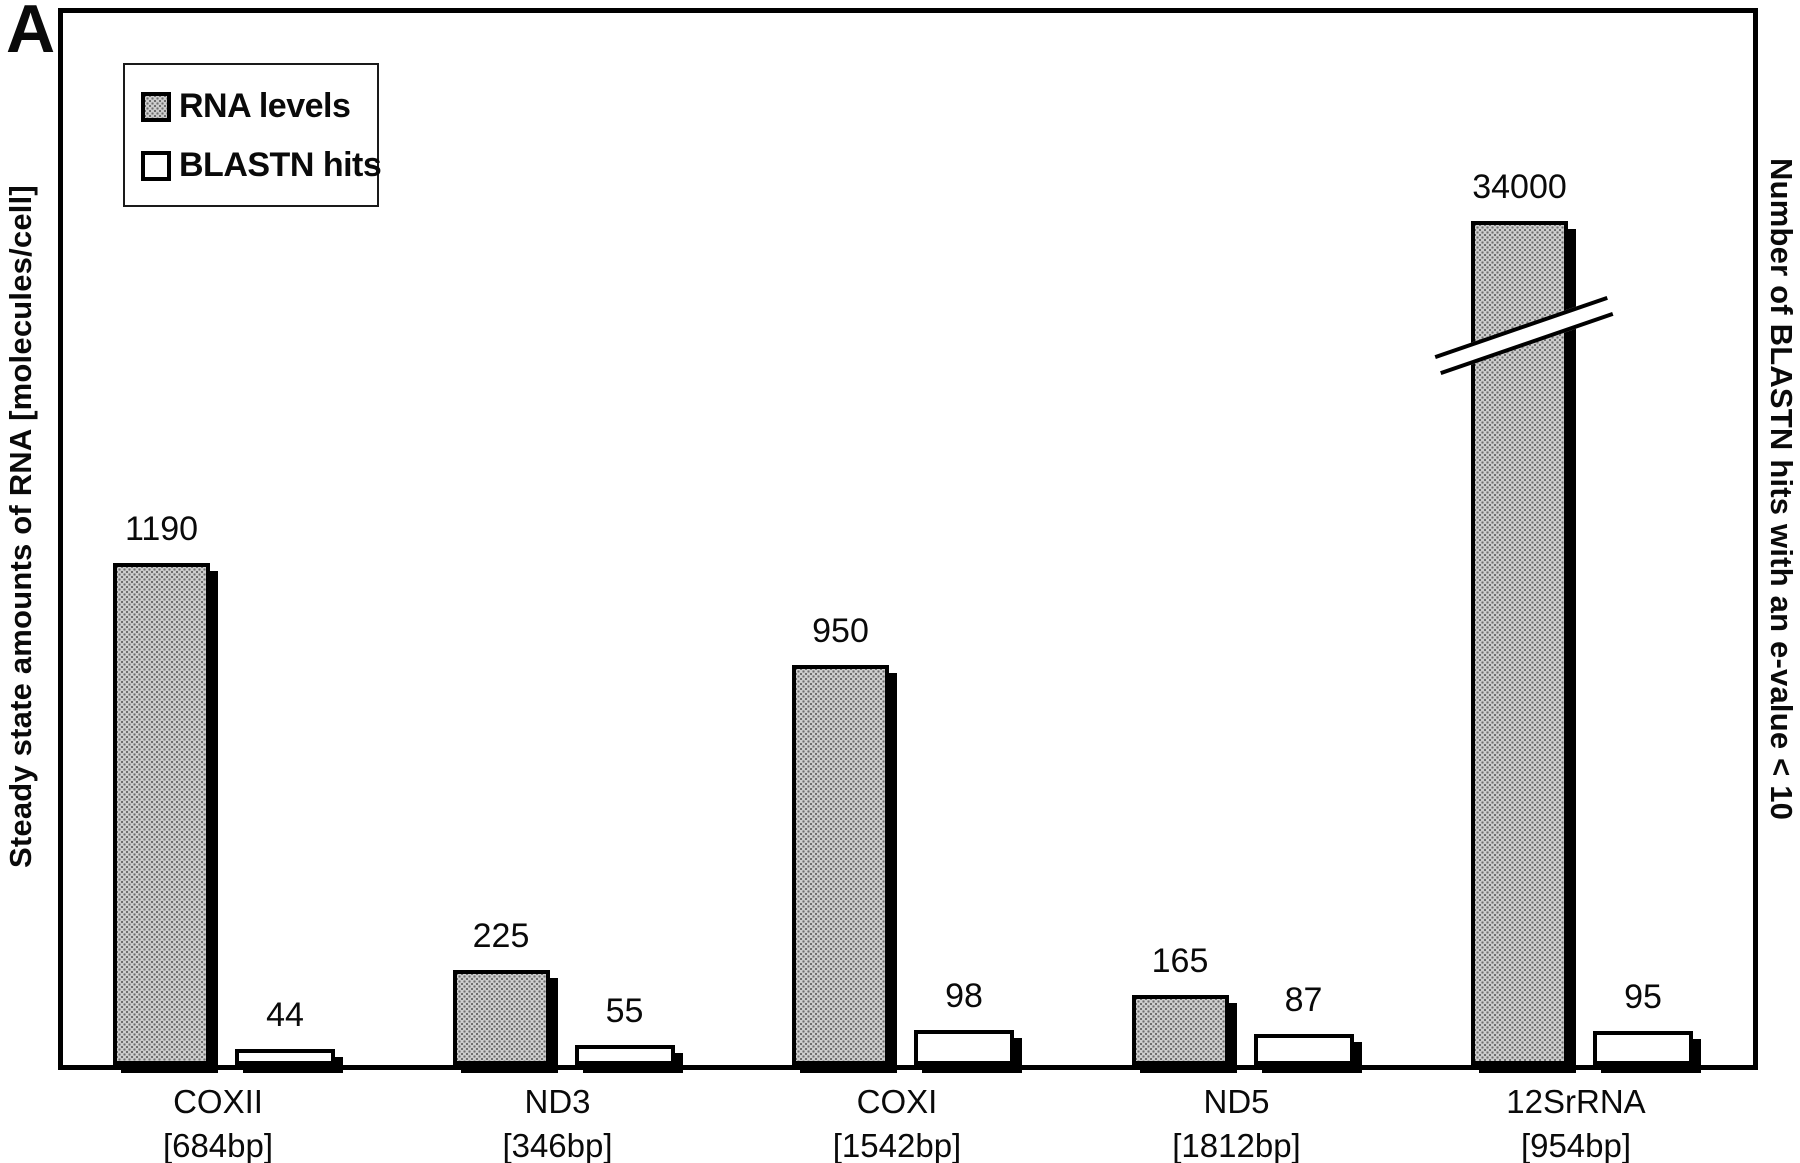  I want to click on category-size: [684bp], so click(218, 1145).